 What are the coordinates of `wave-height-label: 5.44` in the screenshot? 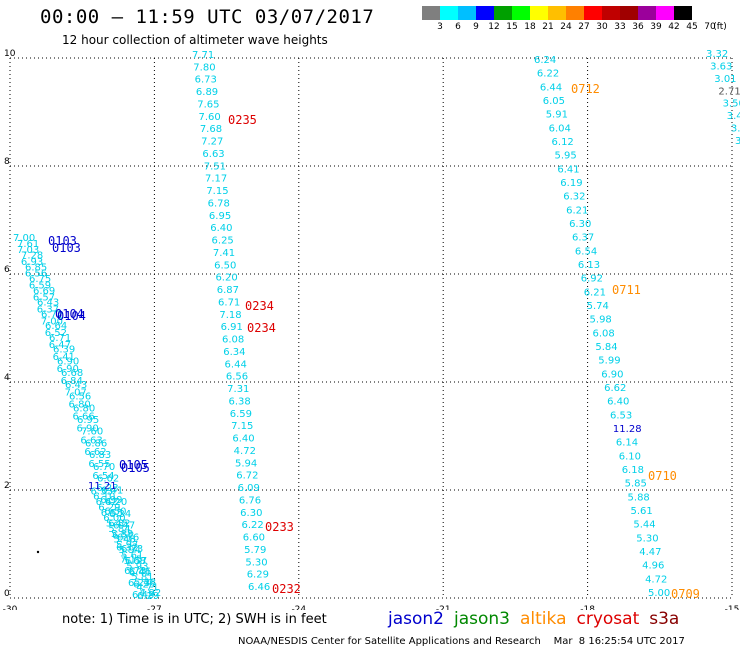 It's located at (644, 525).